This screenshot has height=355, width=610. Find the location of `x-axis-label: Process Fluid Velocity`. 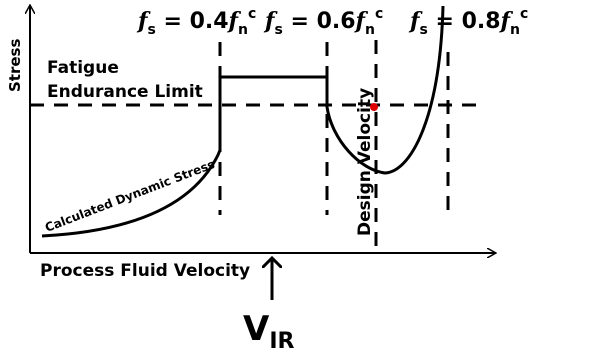

x-axis-label: Process Fluid Velocity is located at coordinates (145, 271).